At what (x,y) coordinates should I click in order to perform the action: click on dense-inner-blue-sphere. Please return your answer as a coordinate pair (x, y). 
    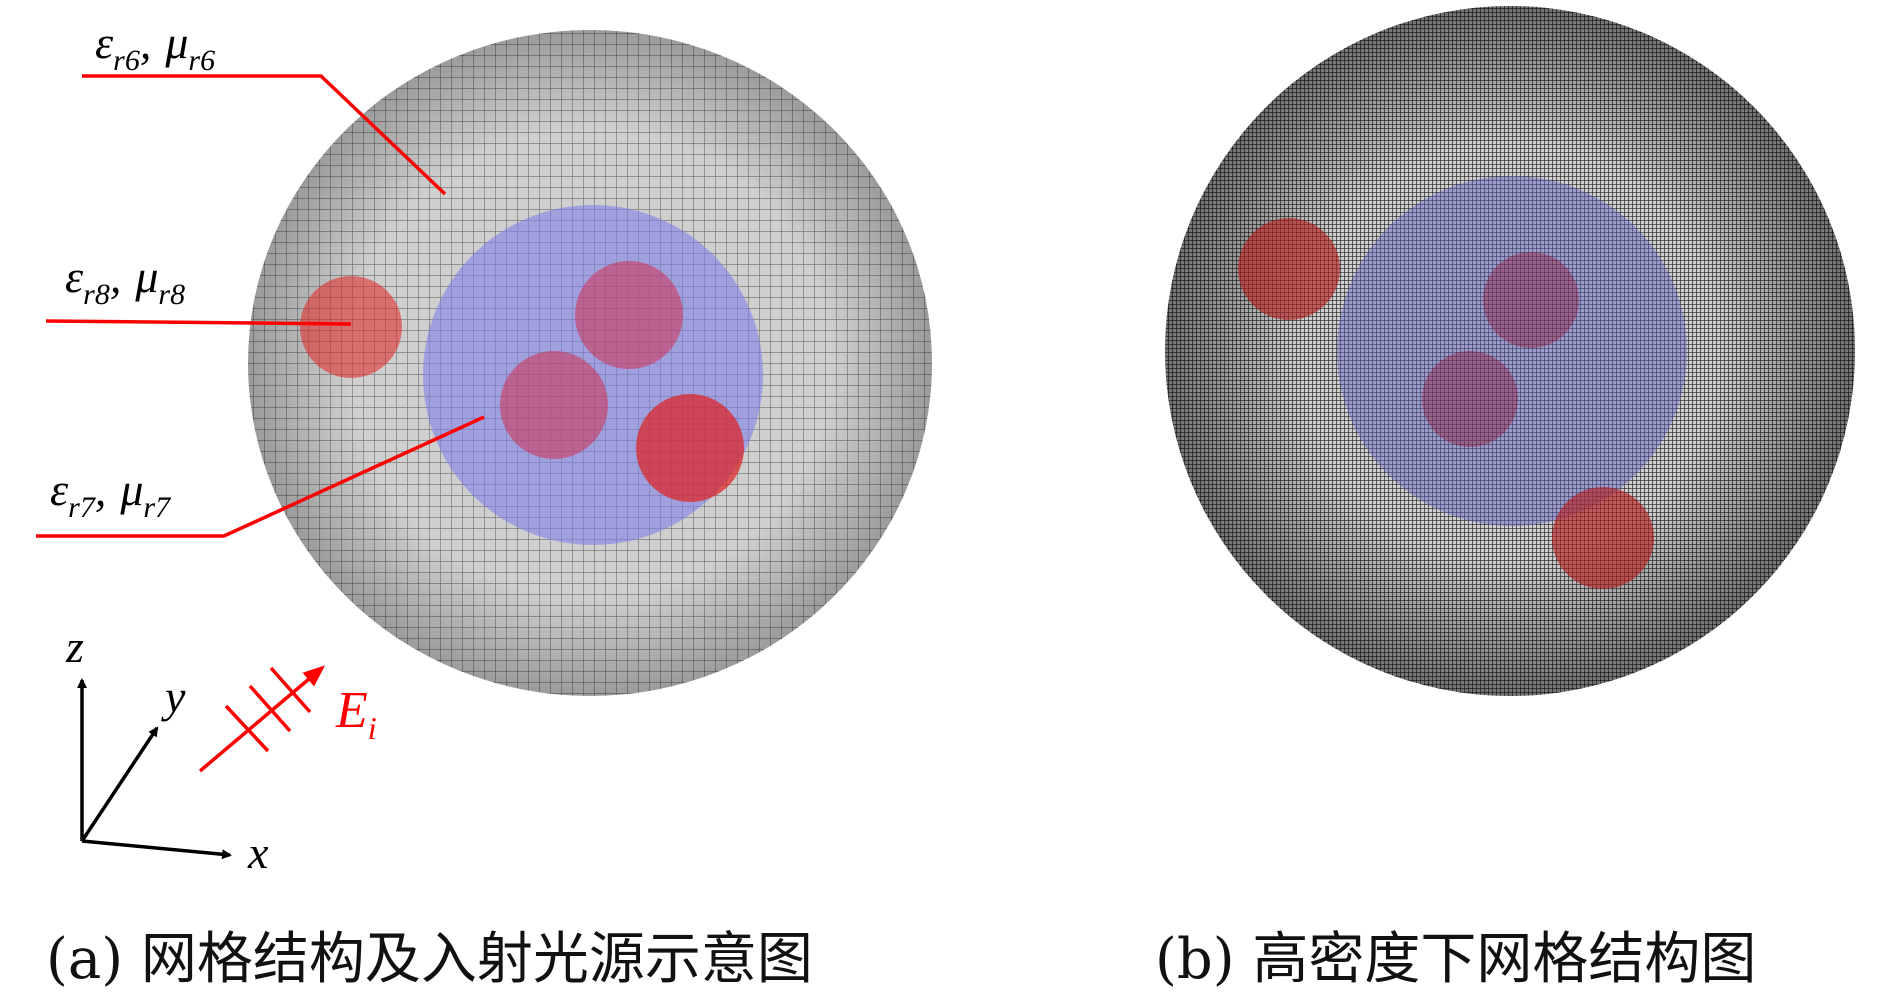
    Looking at the image, I should click on (1512, 351).